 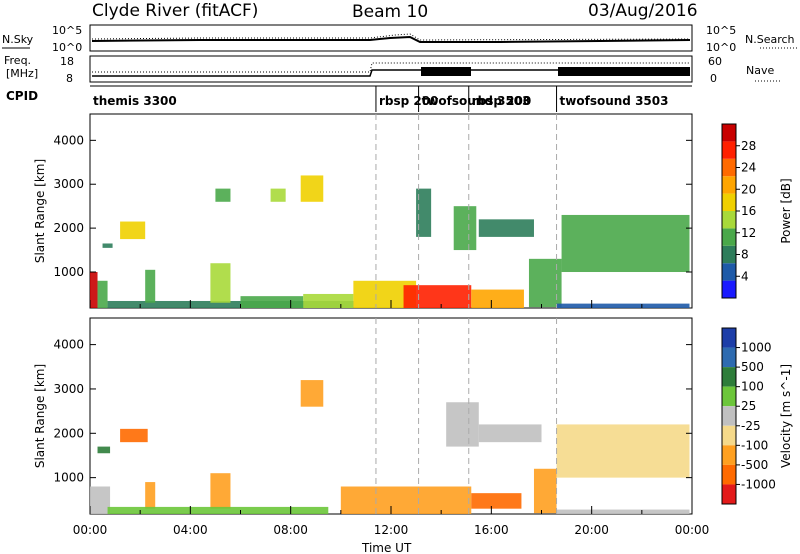 I want to click on nave-label: Nave, so click(x=760, y=70).